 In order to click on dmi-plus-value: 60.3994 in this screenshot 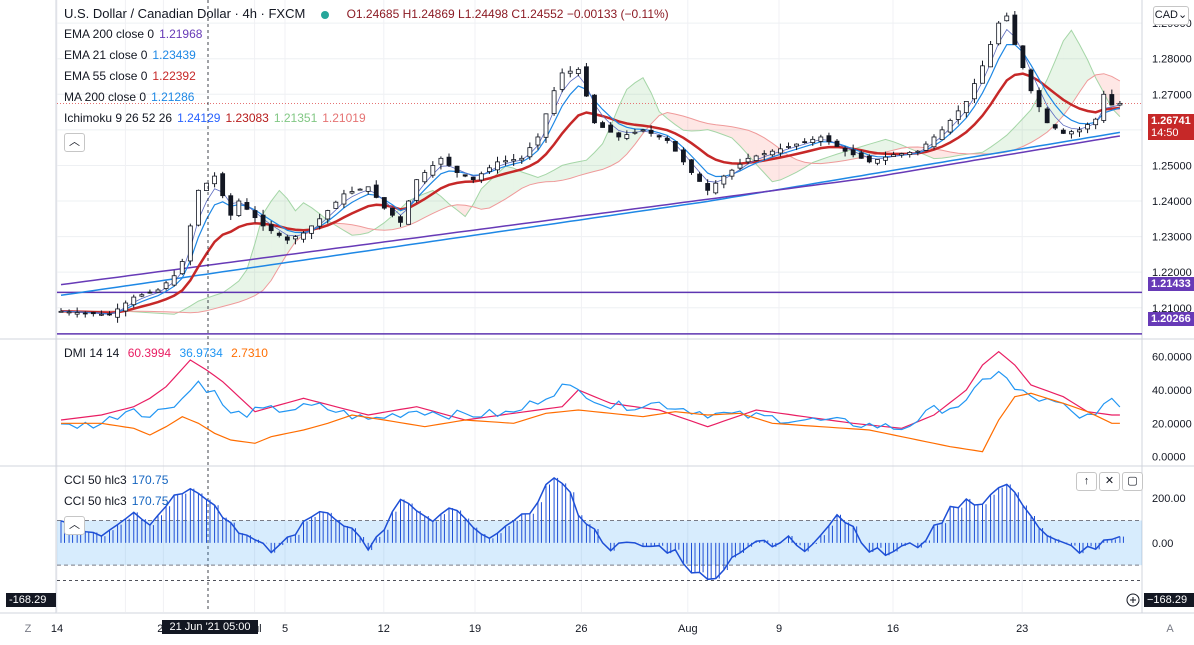, I will do `click(149, 353)`.